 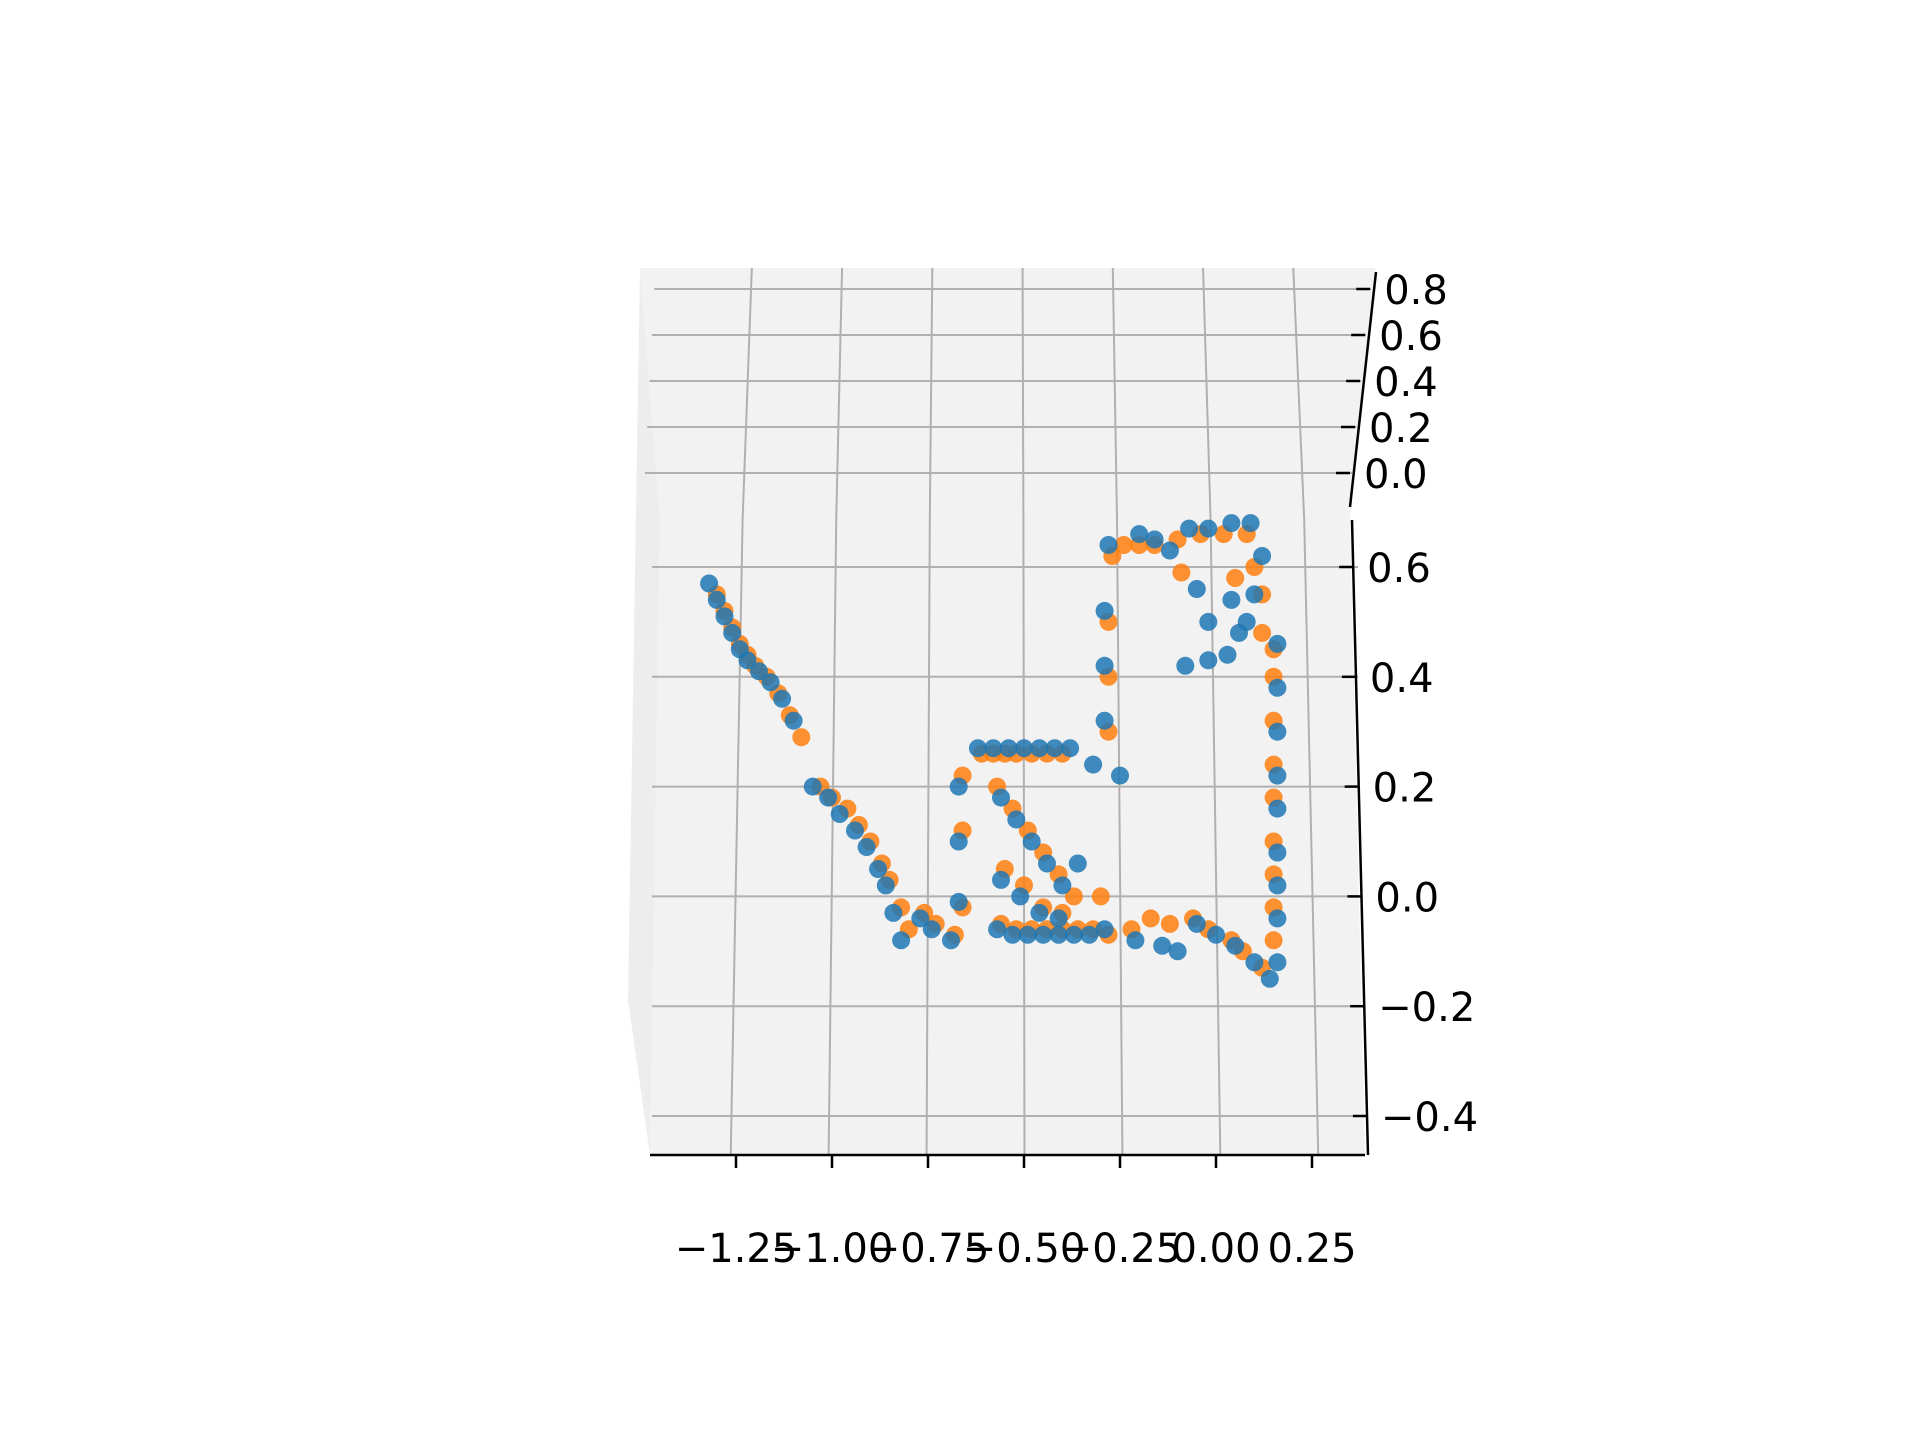 I want to click on z-axis-line, so click(x=1363, y=389).